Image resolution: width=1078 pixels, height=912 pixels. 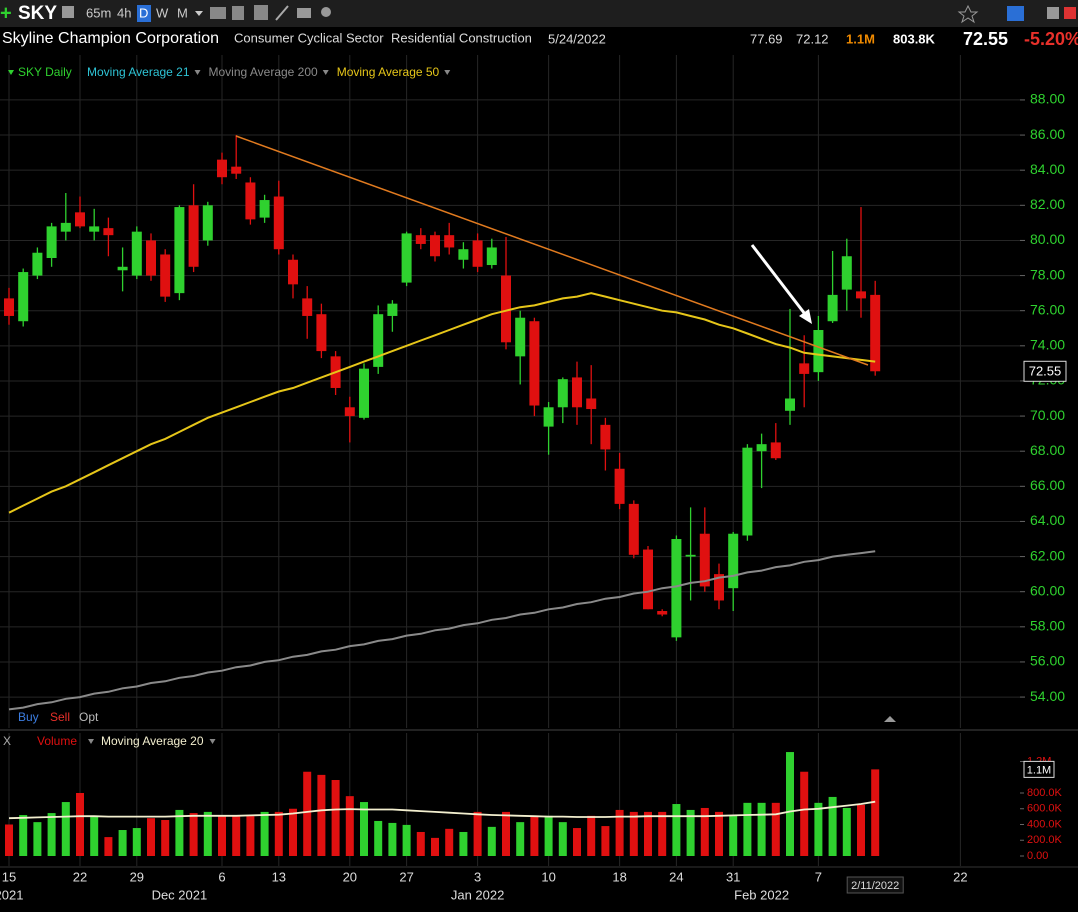 I want to click on y-tick-label: 58.00, so click(x=1047, y=626).